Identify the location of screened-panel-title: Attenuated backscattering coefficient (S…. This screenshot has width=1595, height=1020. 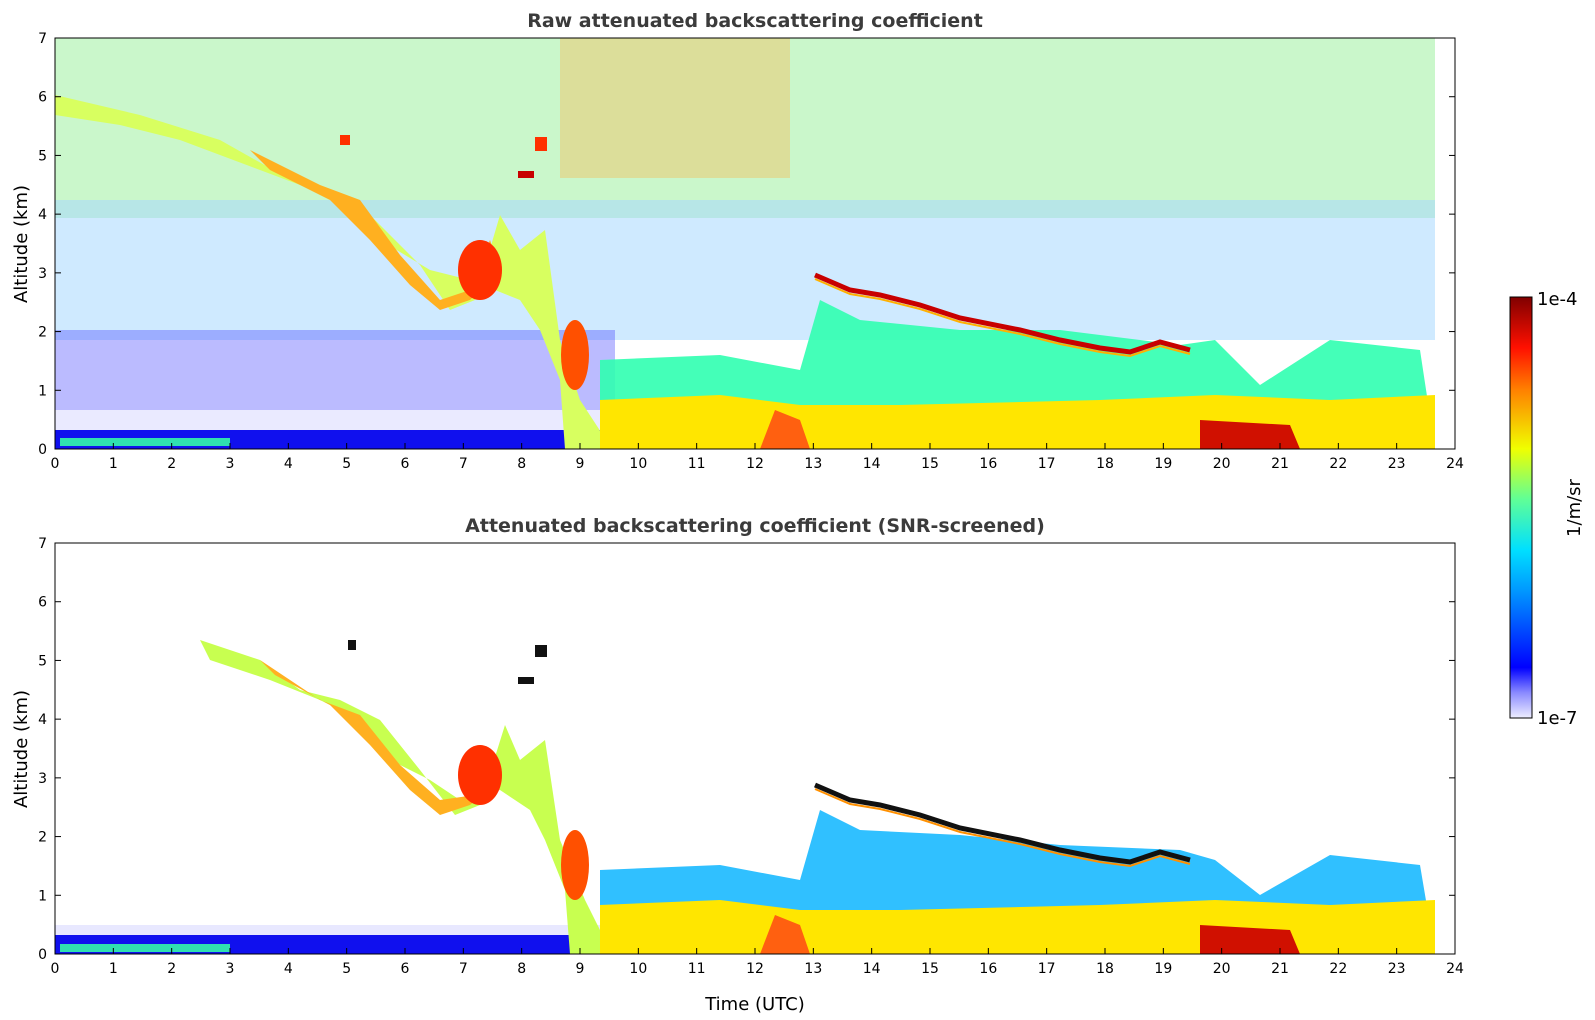
(755, 526).